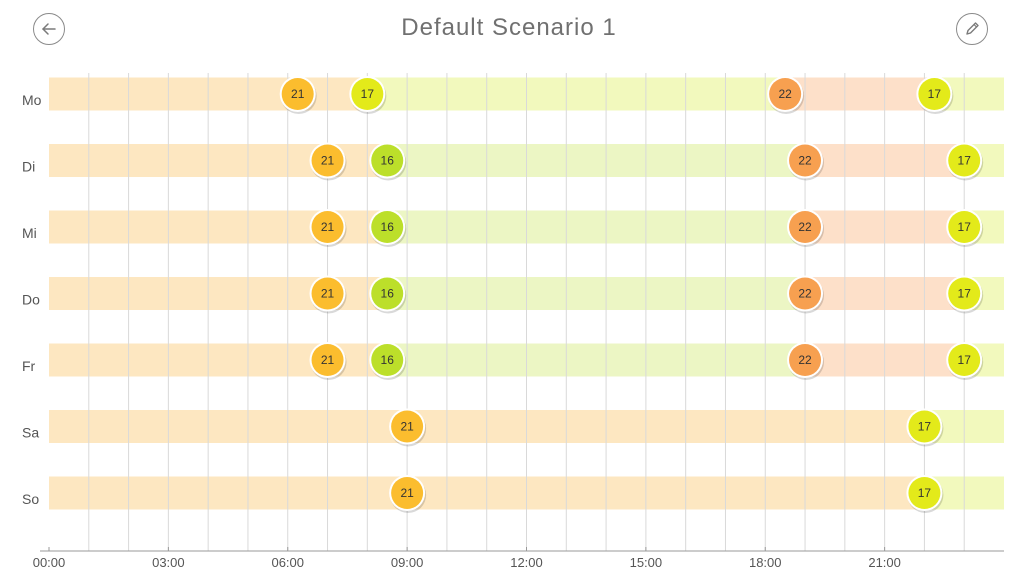 This screenshot has width=1018, height=573. I want to click on switch-point-mi-0: 21, so click(328, 228).